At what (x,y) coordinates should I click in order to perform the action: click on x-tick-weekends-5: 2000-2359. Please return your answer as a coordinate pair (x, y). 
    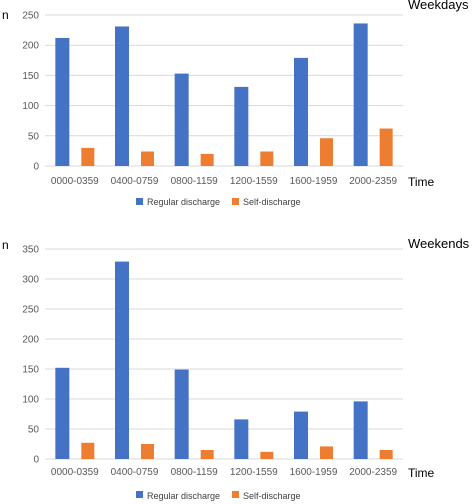
    Looking at the image, I should click on (373, 472).